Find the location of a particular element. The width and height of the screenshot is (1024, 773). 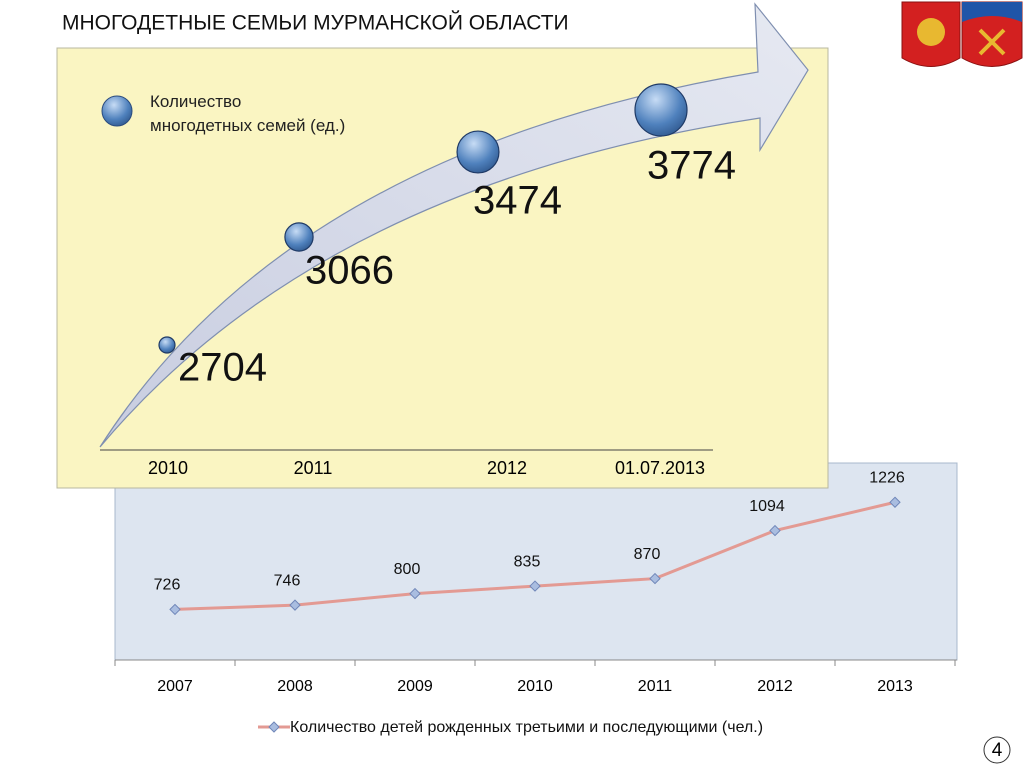

data-label: 3474 is located at coordinates (517, 201).